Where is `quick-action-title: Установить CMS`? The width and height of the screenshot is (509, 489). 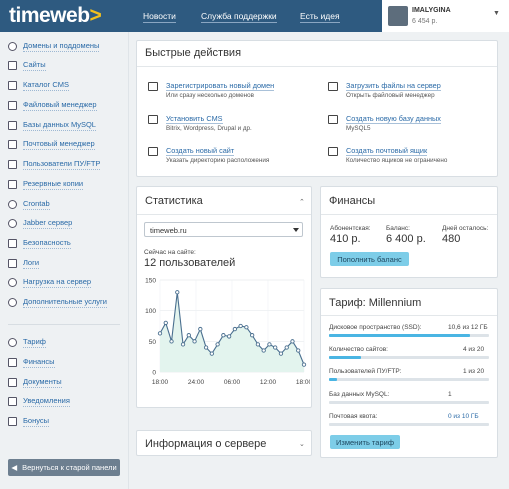 quick-action-title: Установить CMS is located at coordinates (194, 119).